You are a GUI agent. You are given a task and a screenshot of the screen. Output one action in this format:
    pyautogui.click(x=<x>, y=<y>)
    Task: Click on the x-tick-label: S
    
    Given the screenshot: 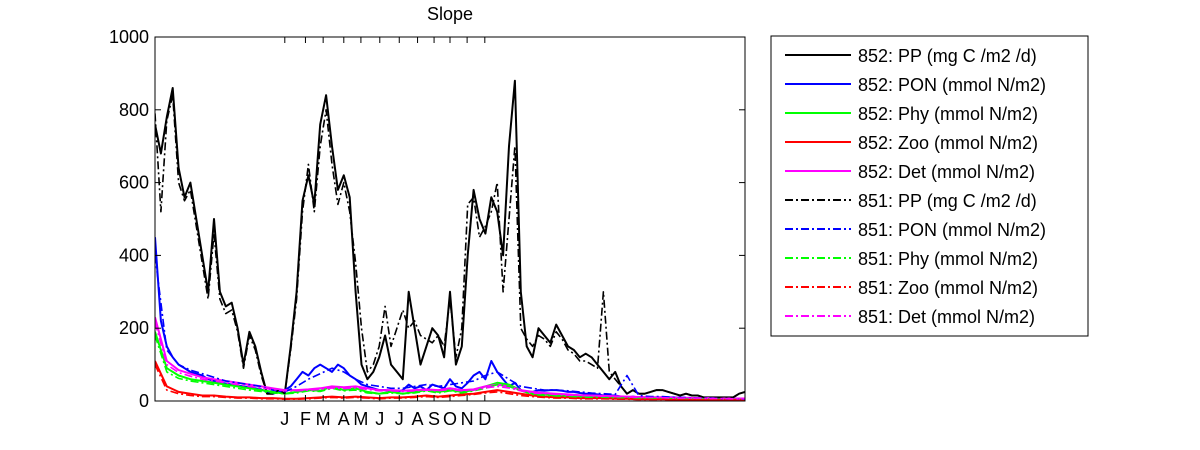 What is the action you would take?
    pyautogui.click(x=434, y=419)
    